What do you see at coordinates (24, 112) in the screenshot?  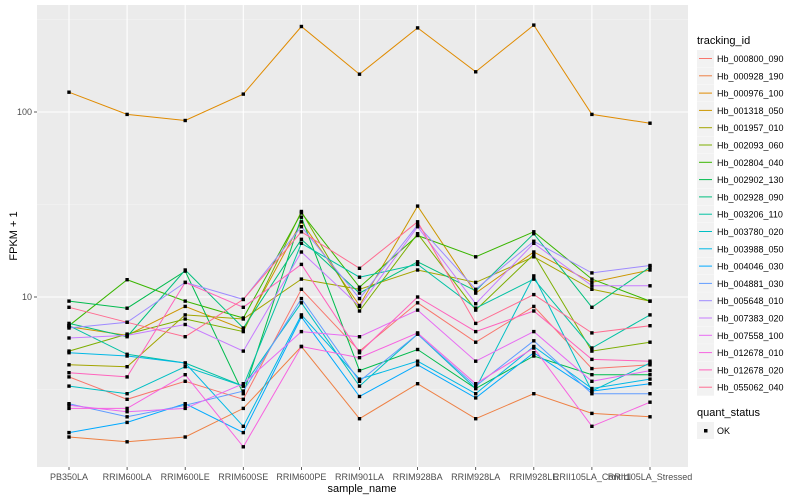 I see `y-tick-label: 100` at bounding box center [24, 112].